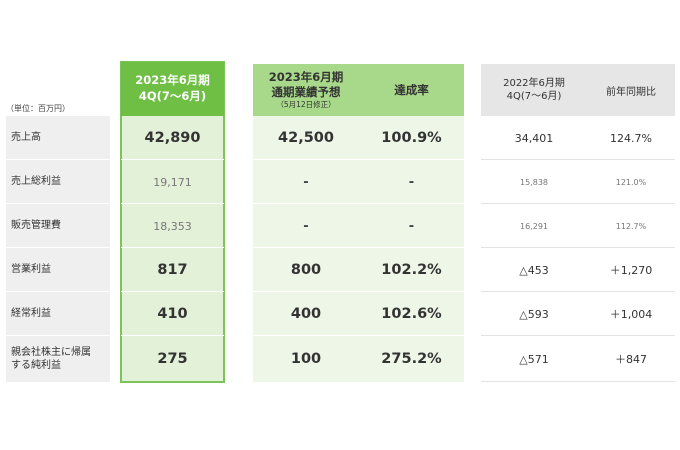  I want to click on achievement-sga: -, so click(411, 226).